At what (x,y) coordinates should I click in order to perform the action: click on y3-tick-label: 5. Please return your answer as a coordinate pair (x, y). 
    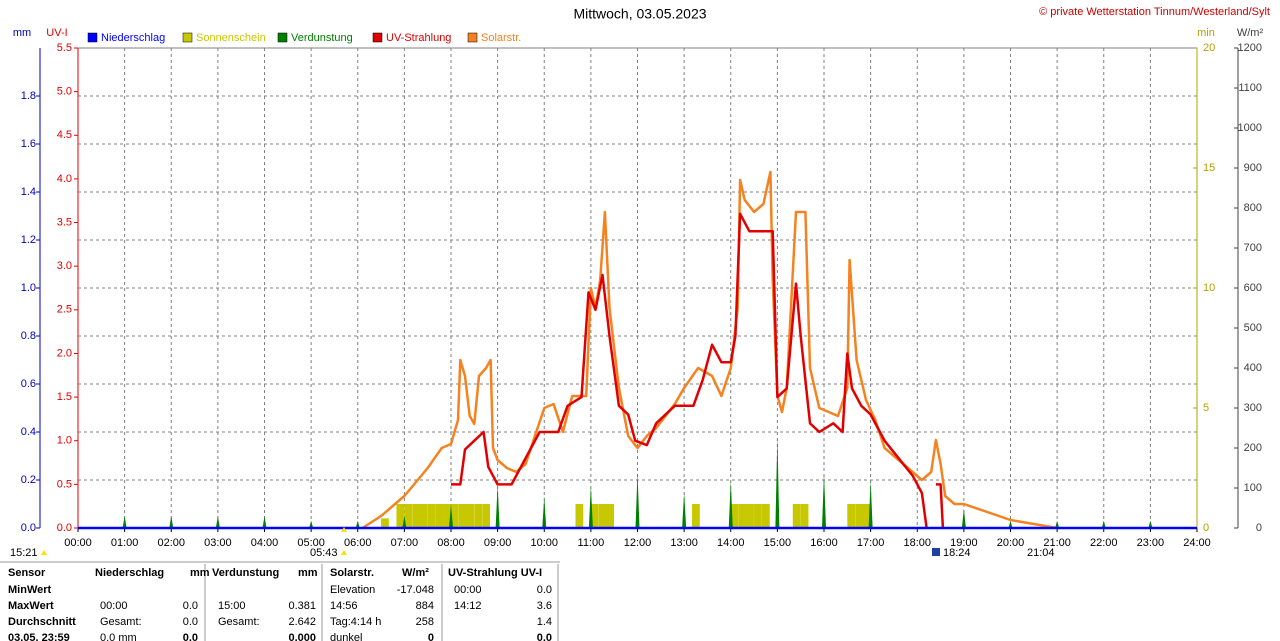
    Looking at the image, I should click on (1206, 408).